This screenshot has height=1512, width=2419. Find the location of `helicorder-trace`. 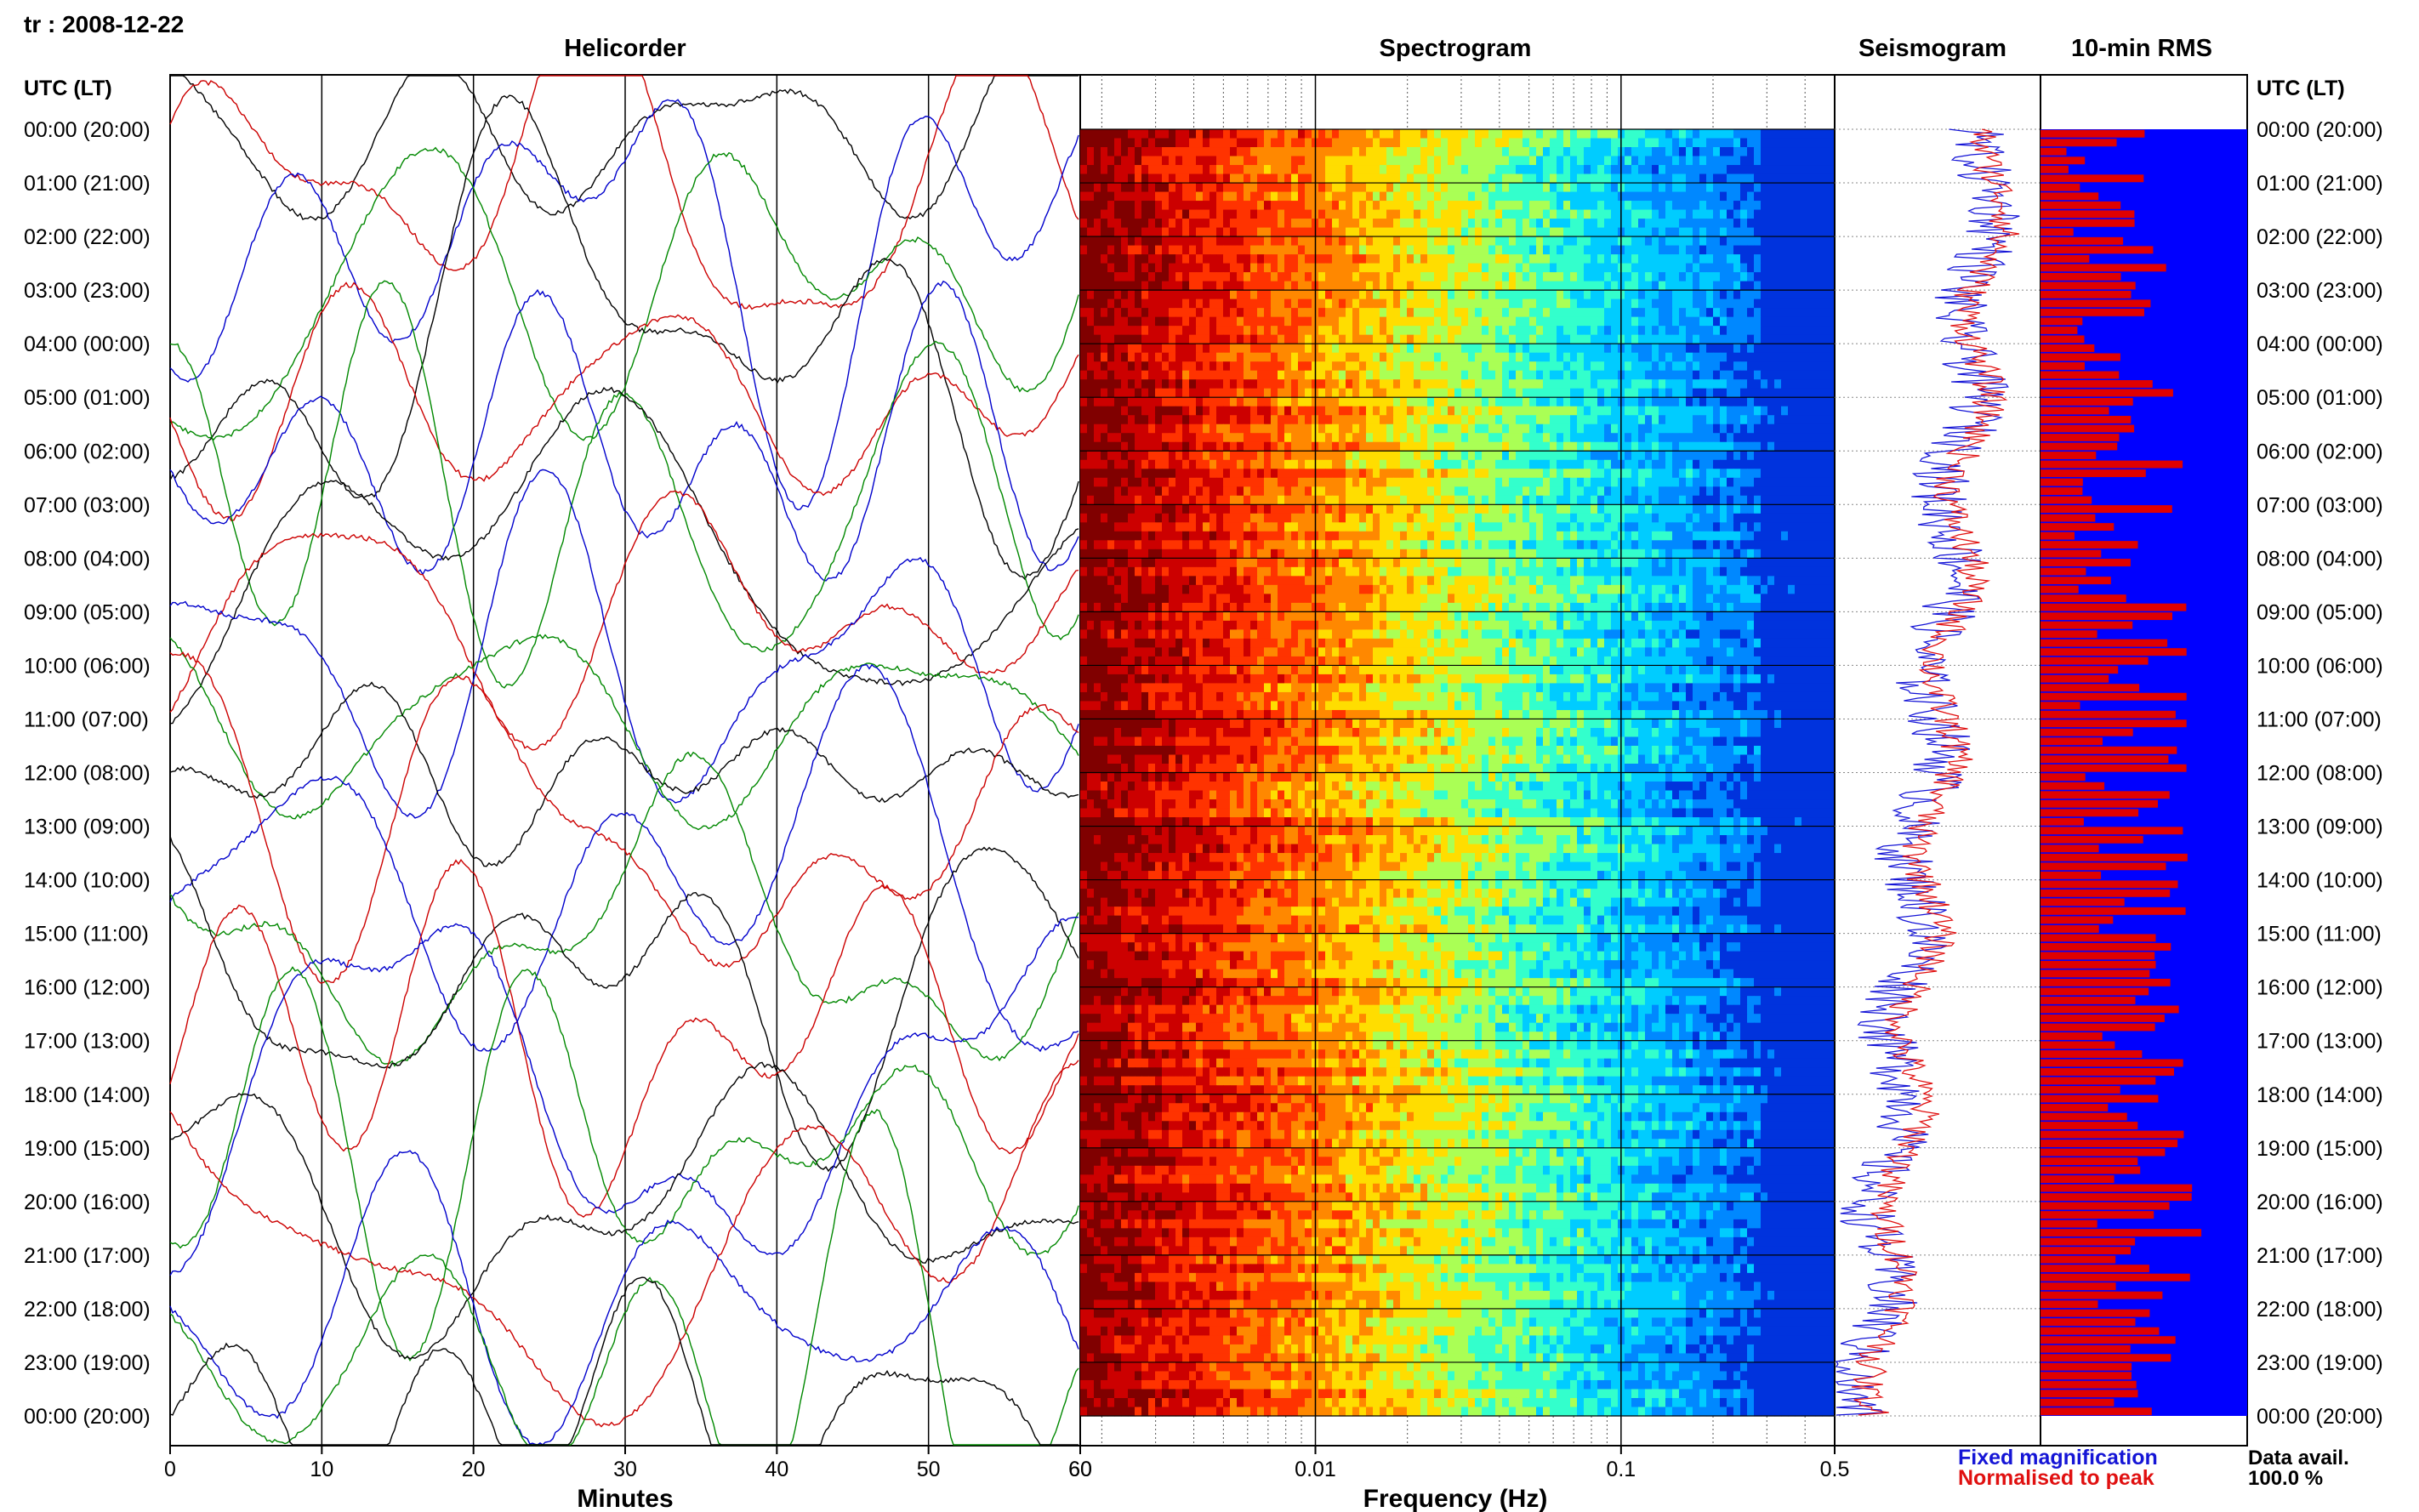

helicorder-trace is located at coordinates (624, 1038).